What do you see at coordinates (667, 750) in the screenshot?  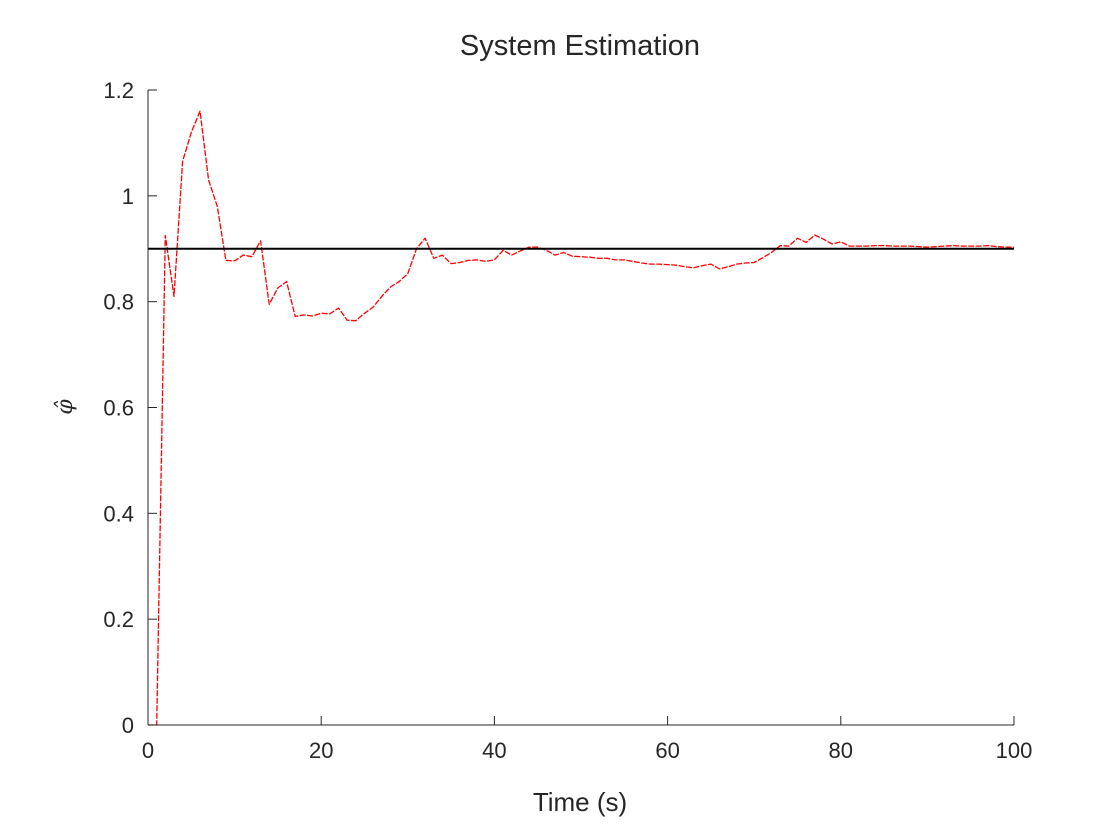 I see `x-tick-label-3: 60` at bounding box center [667, 750].